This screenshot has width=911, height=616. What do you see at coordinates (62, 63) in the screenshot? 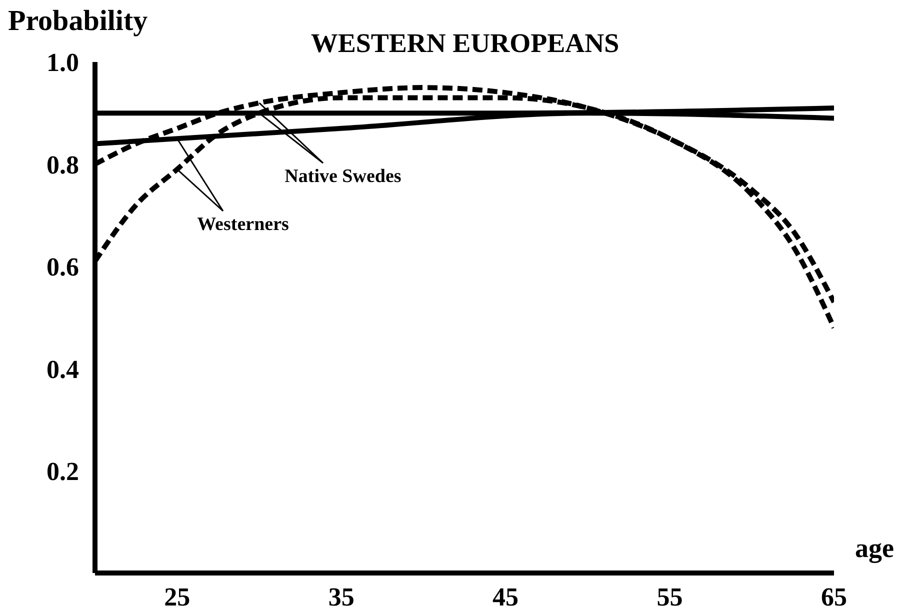
I see `y-tick-label: 1.0` at bounding box center [62, 63].